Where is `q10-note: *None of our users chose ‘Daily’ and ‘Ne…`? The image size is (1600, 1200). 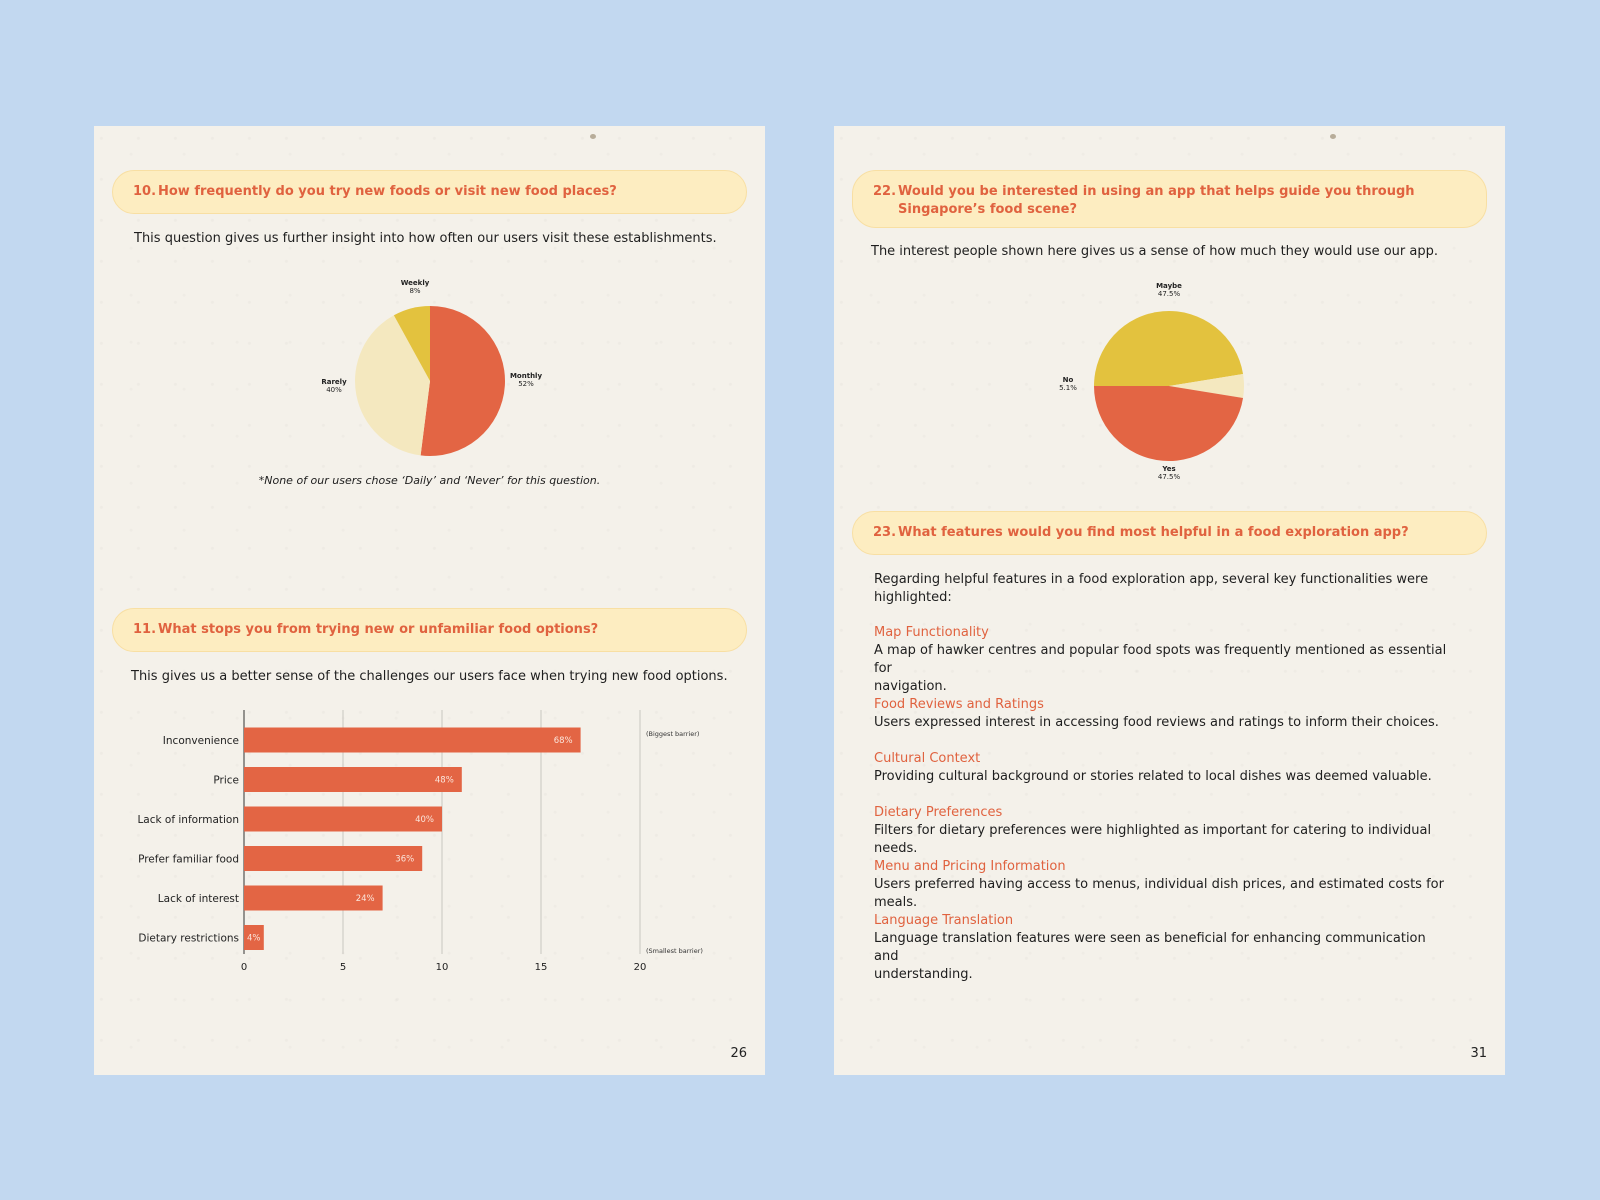
q10-note: *None of our users chose ‘Daily’ and ‘Ne… is located at coordinates (429, 480).